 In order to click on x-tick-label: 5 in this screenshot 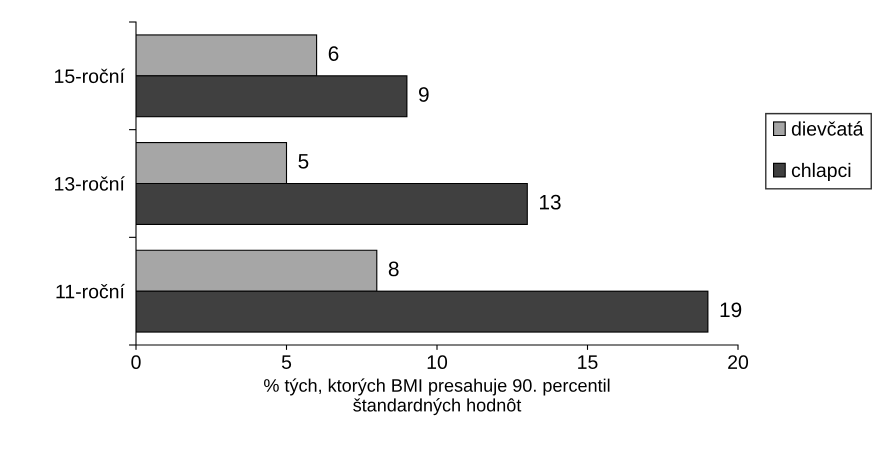, I will do `click(287, 362)`.